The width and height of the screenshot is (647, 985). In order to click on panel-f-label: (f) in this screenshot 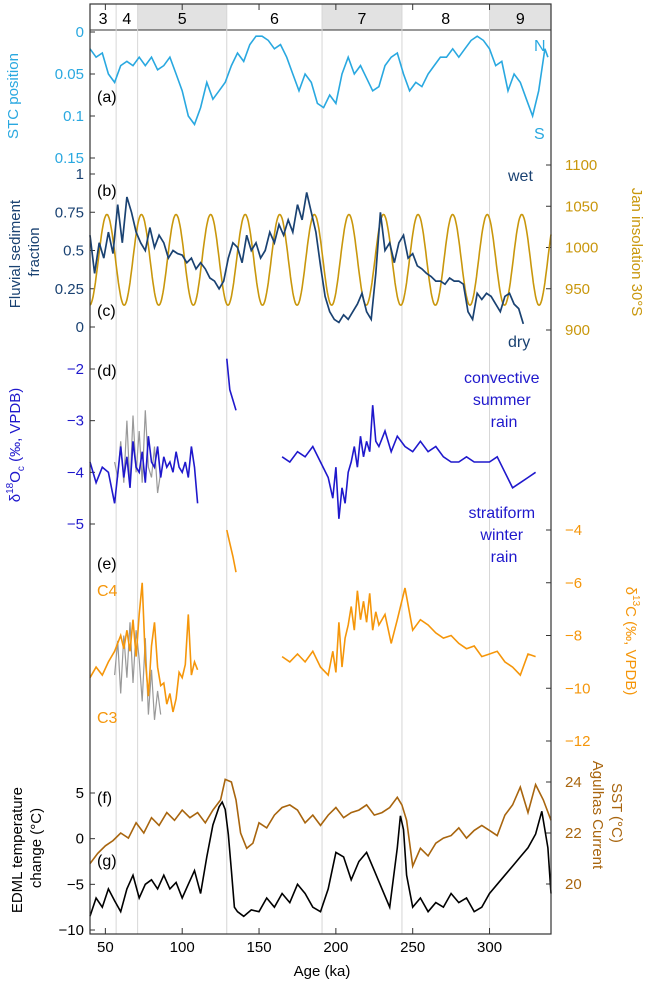, I will do `click(104, 798)`.